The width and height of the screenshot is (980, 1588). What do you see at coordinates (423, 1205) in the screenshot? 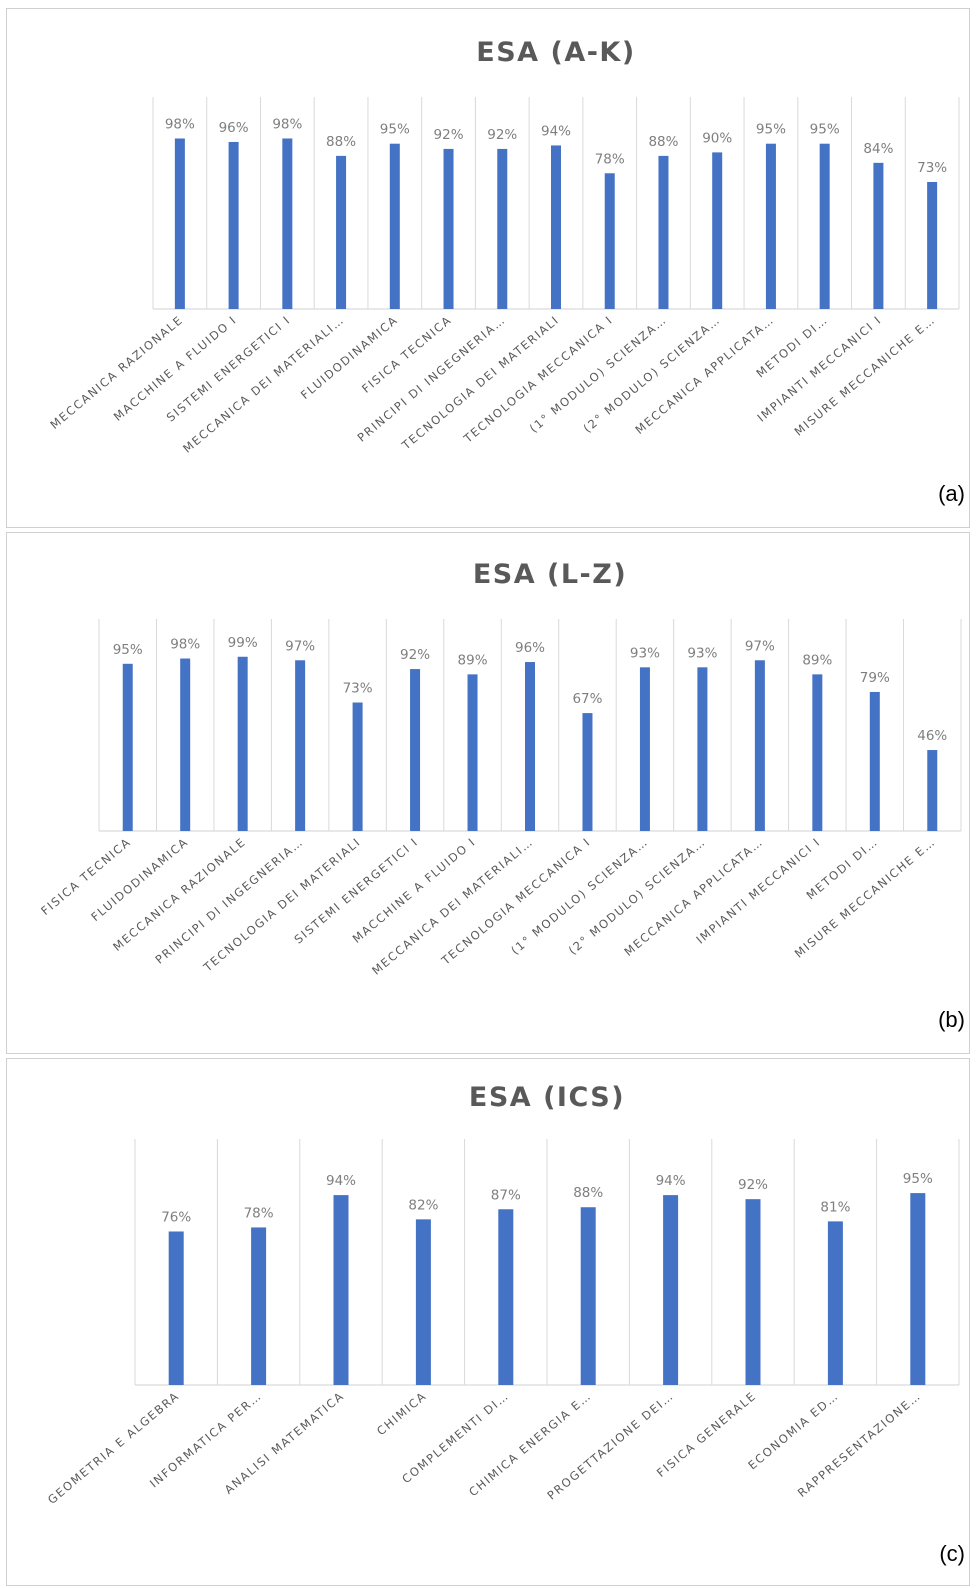
I see `data-label: 82%` at bounding box center [423, 1205].